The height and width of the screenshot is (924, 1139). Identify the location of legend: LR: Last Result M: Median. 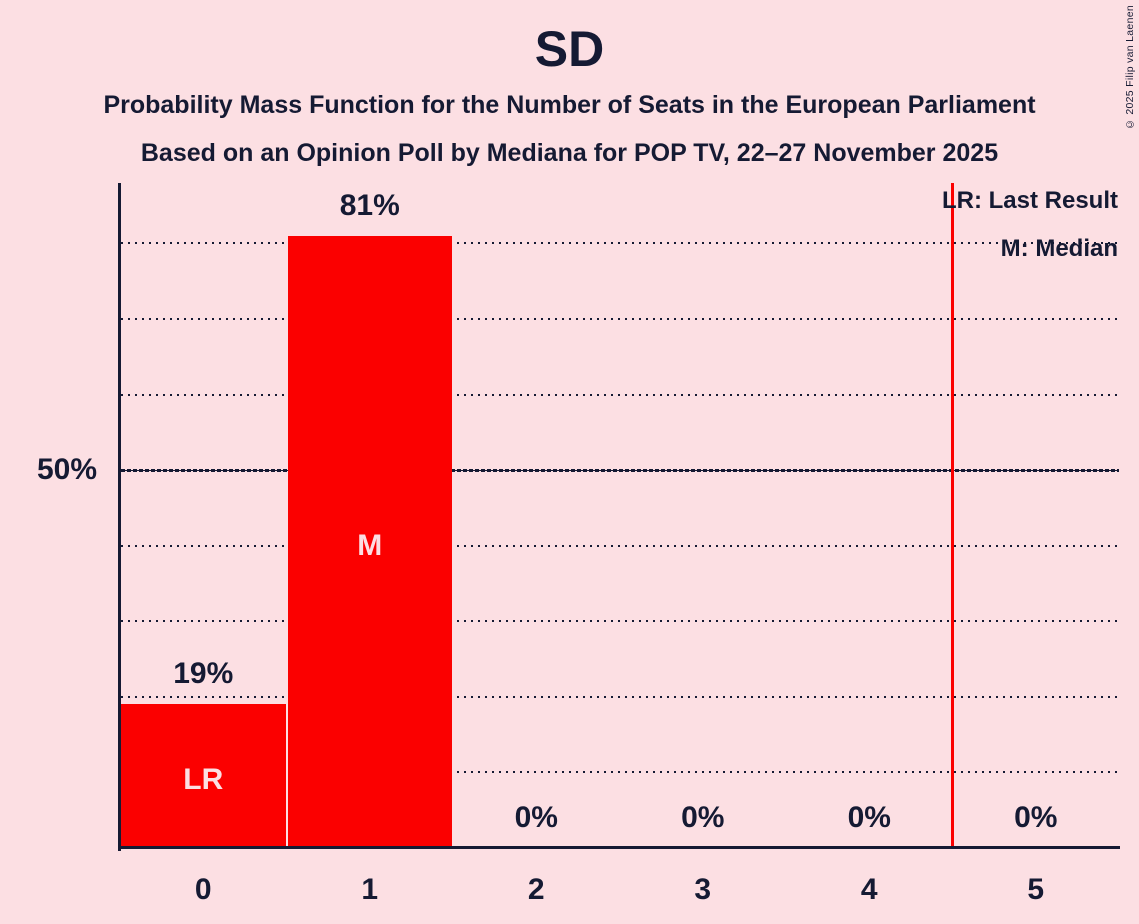
(1030, 225).